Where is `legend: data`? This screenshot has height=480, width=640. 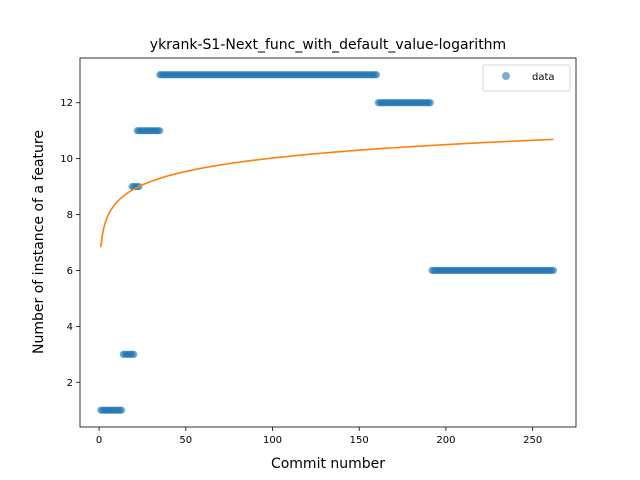
legend: data is located at coordinates (526, 78).